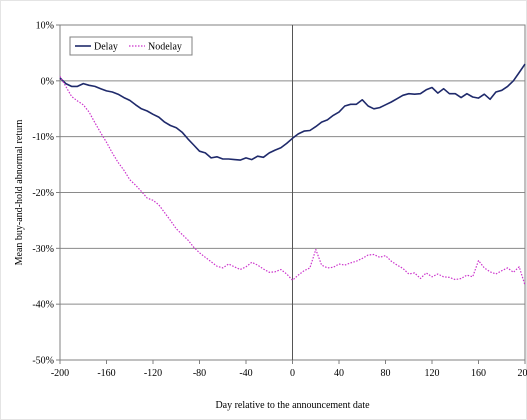  Describe the element at coordinates (43, 249) in the screenshot. I see `y-tick-label: -30%` at that location.